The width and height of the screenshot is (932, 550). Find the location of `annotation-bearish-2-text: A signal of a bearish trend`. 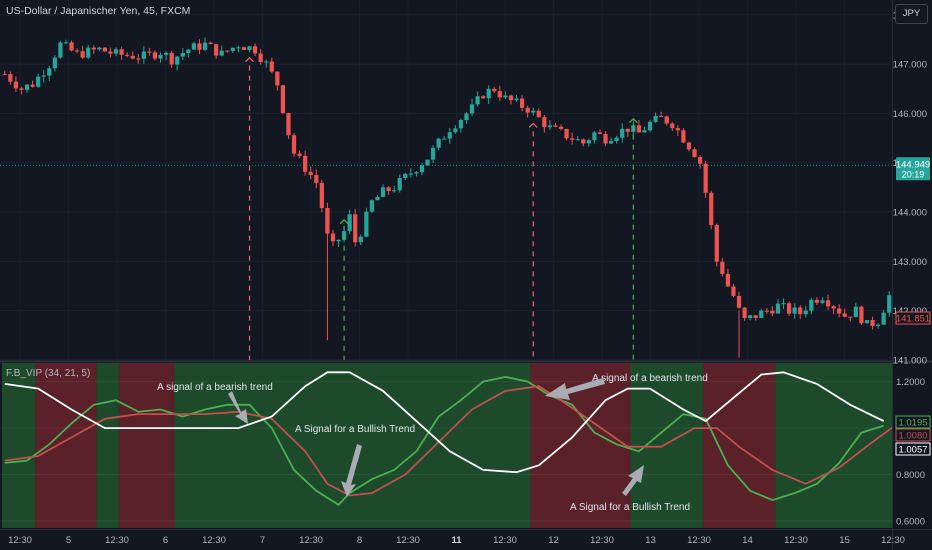

annotation-bearish-2-text: A signal of a bearish trend is located at coordinates (650, 378).